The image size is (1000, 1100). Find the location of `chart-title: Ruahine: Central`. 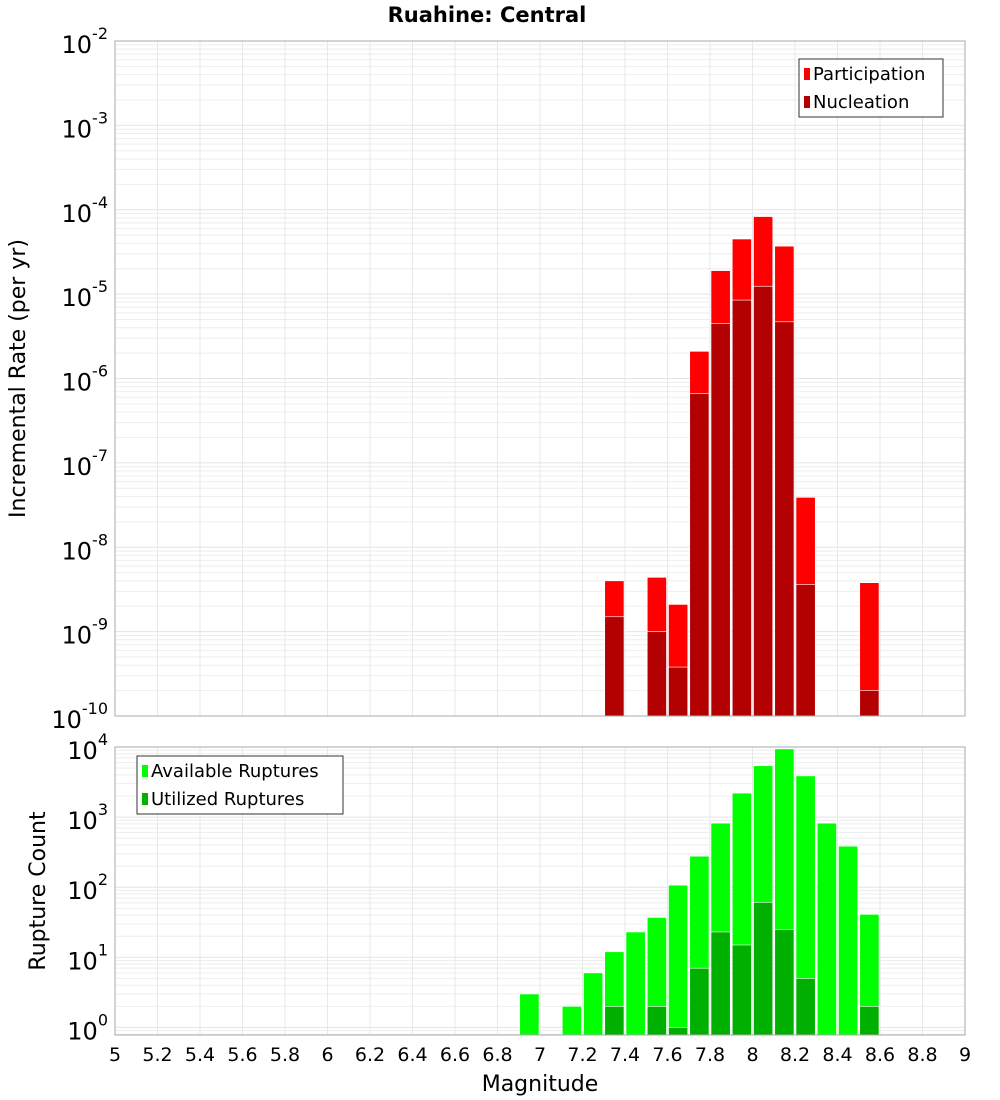

chart-title: Ruahine: Central is located at coordinates (487, 15).